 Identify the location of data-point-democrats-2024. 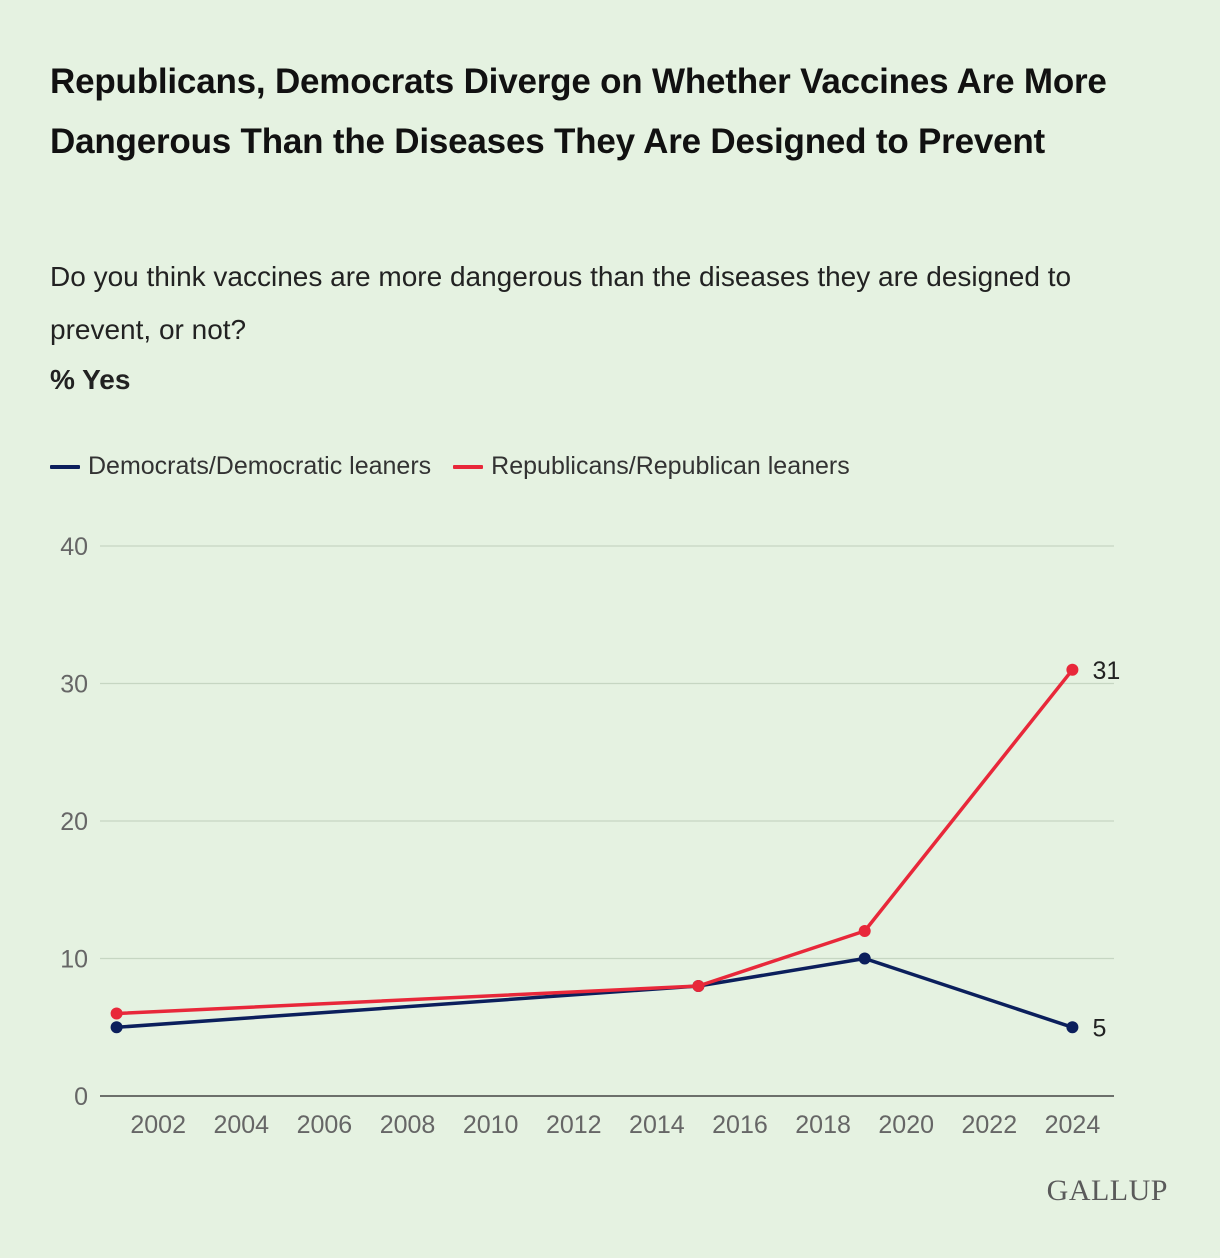
(1072, 1027).